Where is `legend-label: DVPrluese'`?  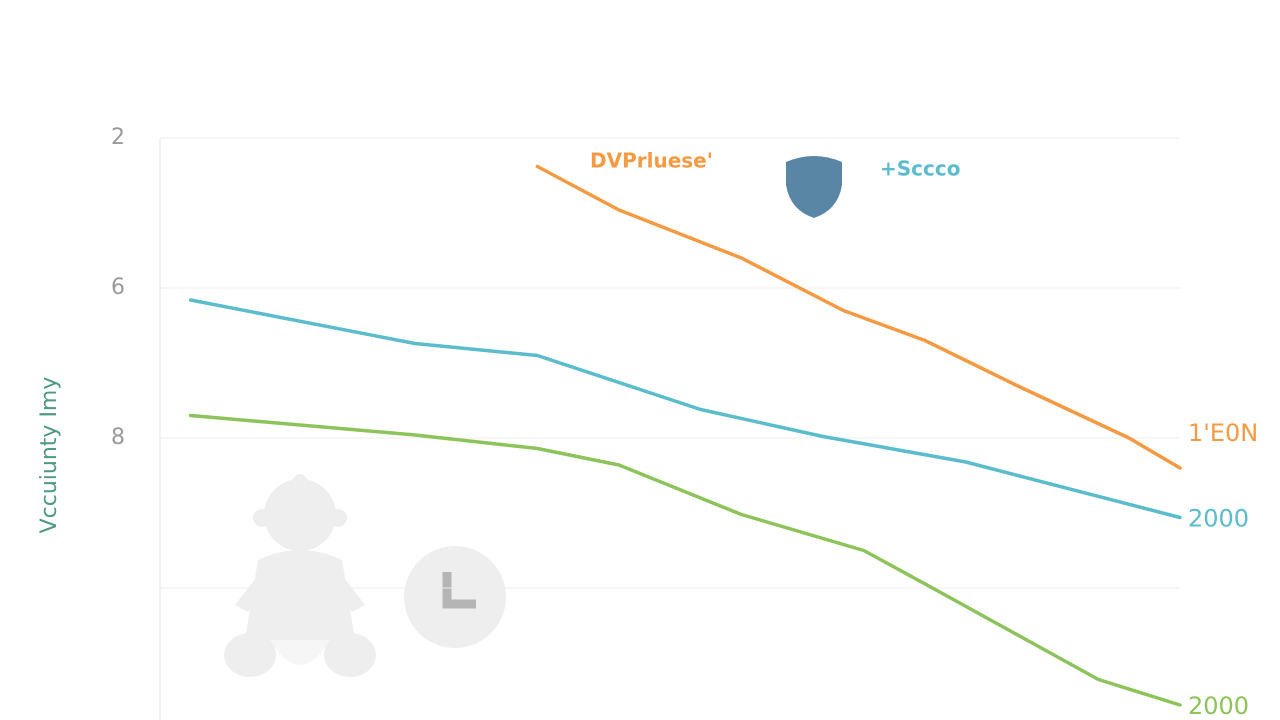 legend-label: DVPrluese' is located at coordinates (651, 161).